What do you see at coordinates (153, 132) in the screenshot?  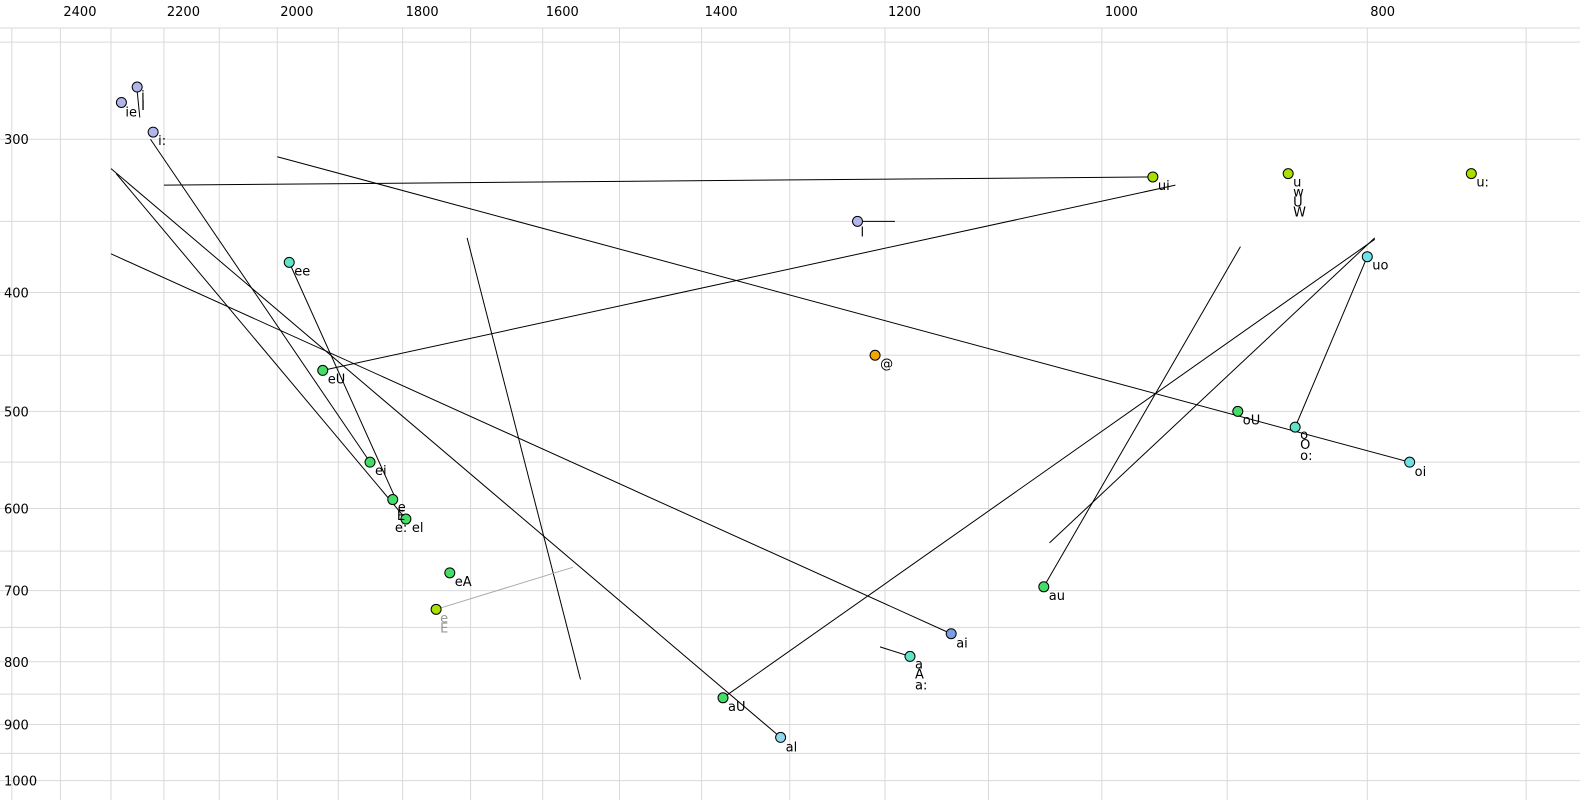 I see `vowel-point-i-long` at bounding box center [153, 132].